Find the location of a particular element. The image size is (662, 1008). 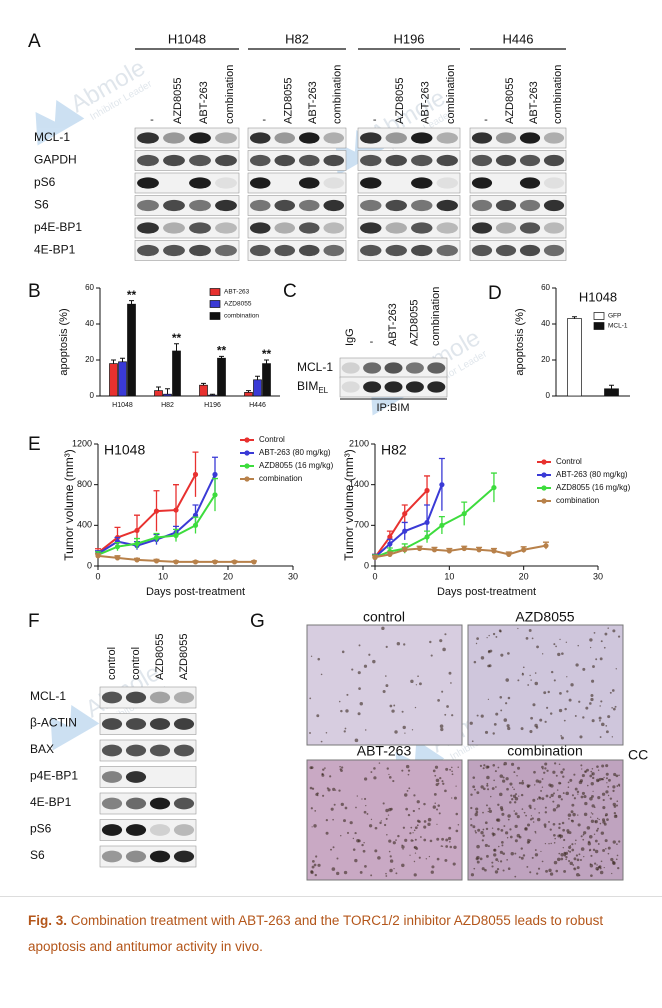

histology-image is located at coordinates (384, 685).